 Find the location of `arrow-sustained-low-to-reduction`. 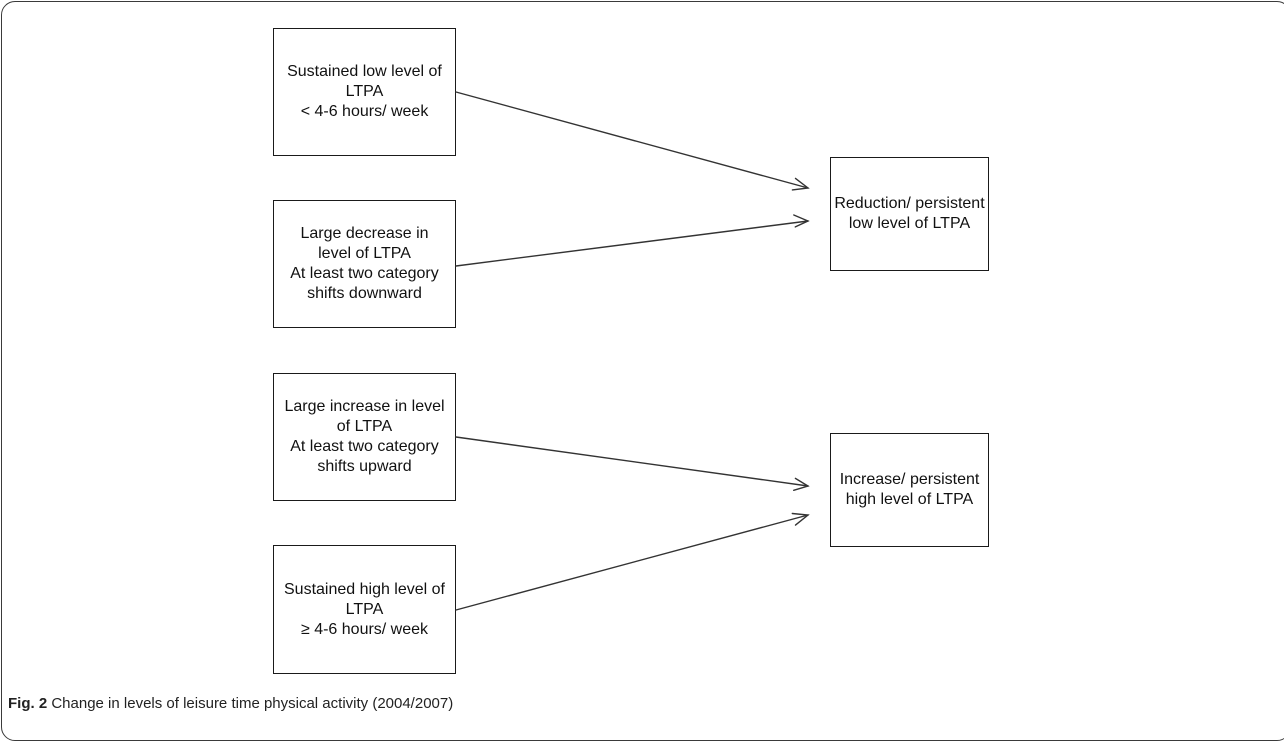

arrow-sustained-low-to-reduction is located at coordinates (632, 141).